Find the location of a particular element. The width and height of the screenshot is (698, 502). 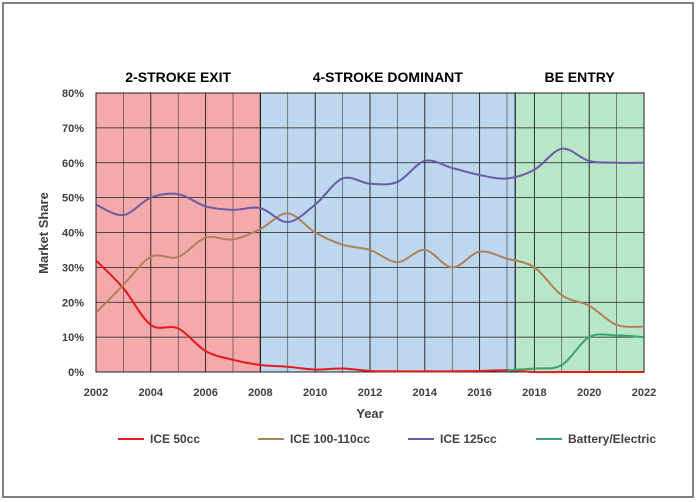

y-axis-title: Market Share is located at coordinates (43, 233).